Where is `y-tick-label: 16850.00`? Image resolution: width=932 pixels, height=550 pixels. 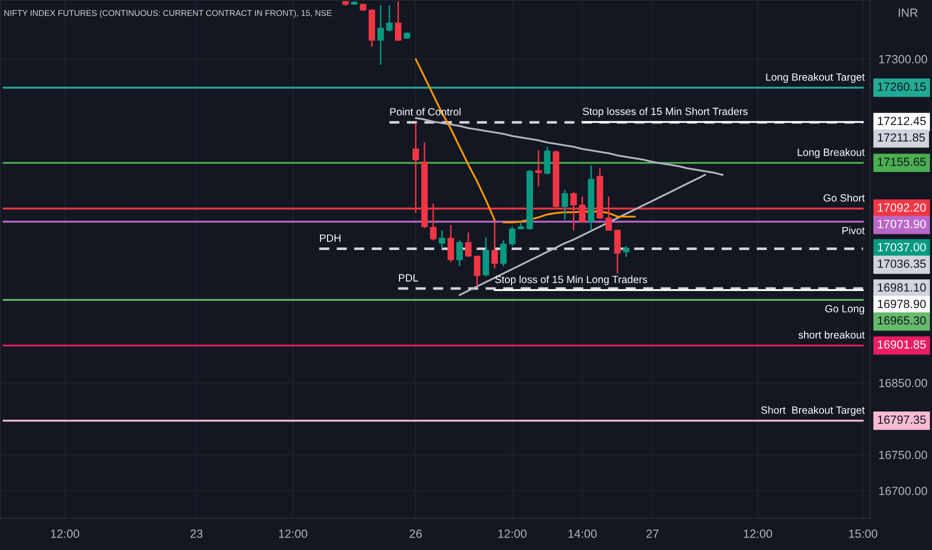
y-tick-label: 16850.00 is located at coordinates (903, 383).